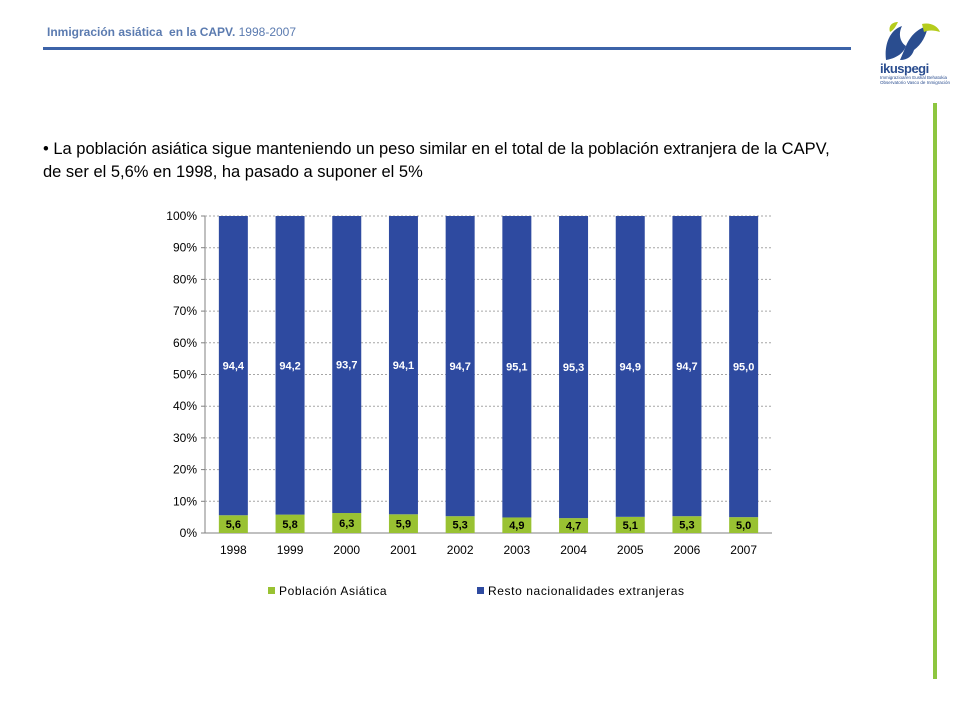 Image resolution: width=960 pixels, height=720 pixels. Describe the element at coordinates (935, 391) in the screenshot. I see `side-rule` at that location.